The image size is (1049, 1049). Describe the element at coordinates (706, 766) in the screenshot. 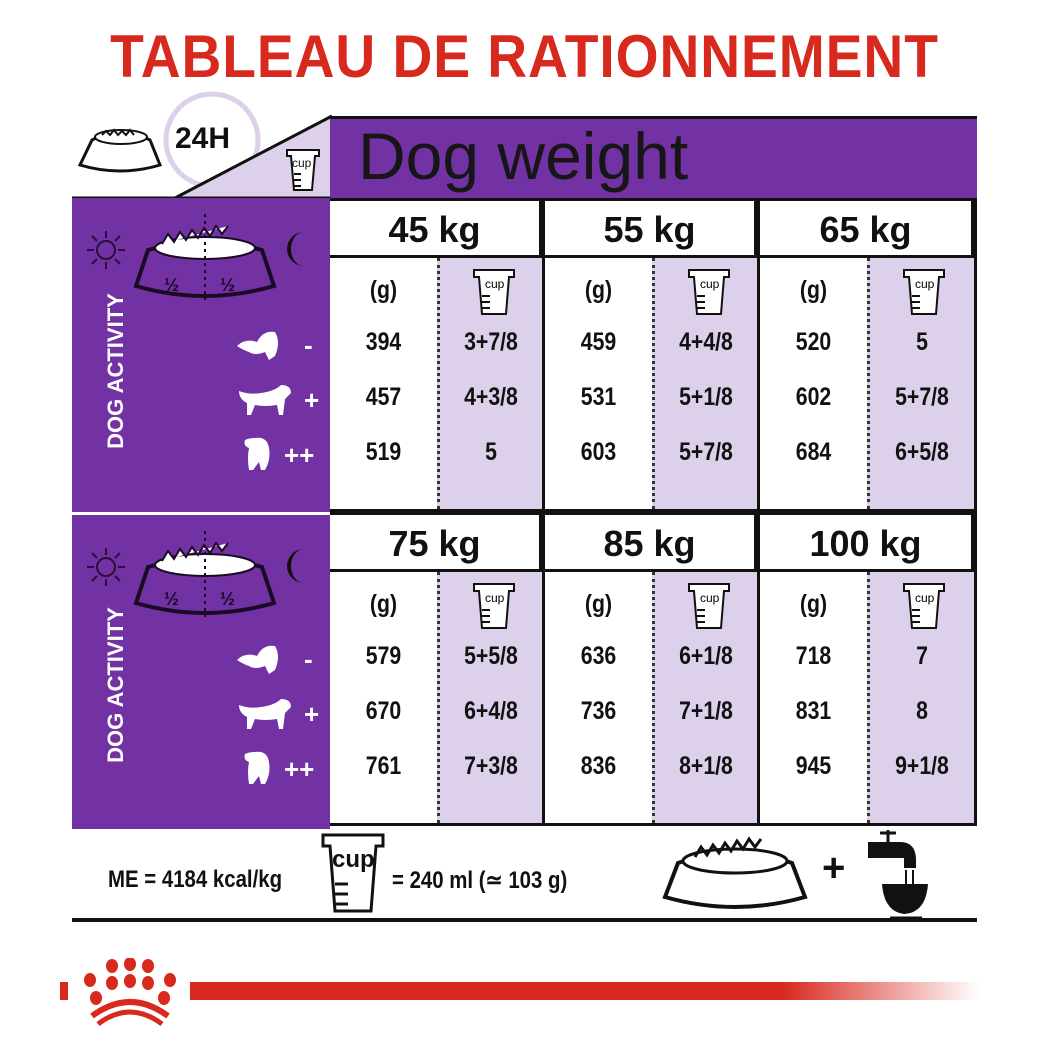

I see `cups-value: 8+1/8` at that location.